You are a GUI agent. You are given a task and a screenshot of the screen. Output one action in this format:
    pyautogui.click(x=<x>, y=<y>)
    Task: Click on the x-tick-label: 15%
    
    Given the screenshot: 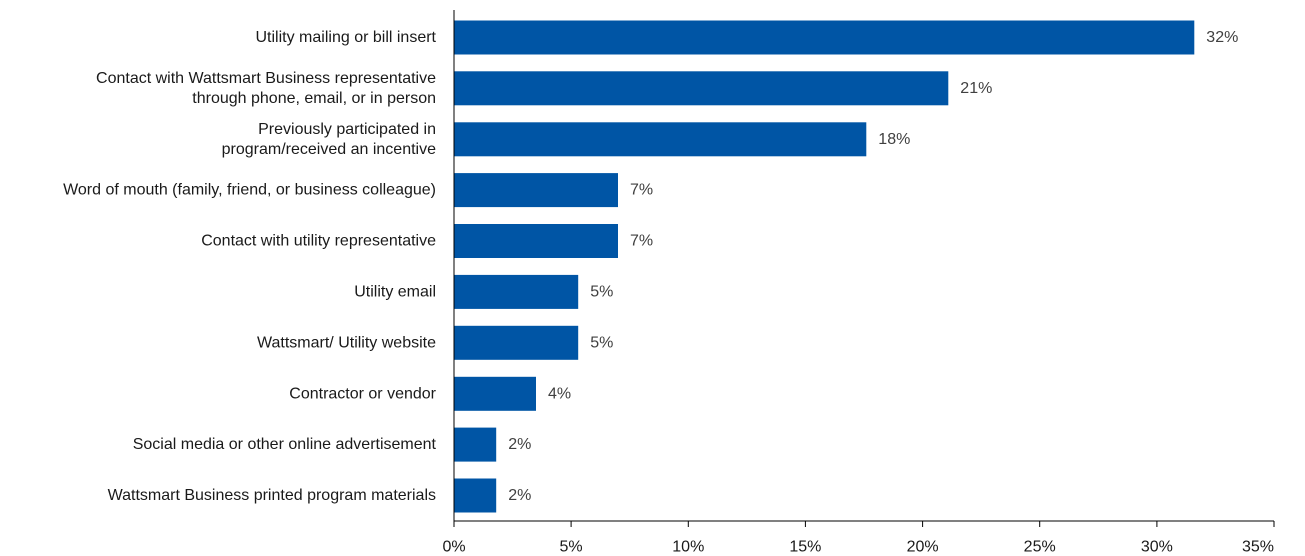 What is the action you would take?
    pyautogui.click(x=805, y=547)
    